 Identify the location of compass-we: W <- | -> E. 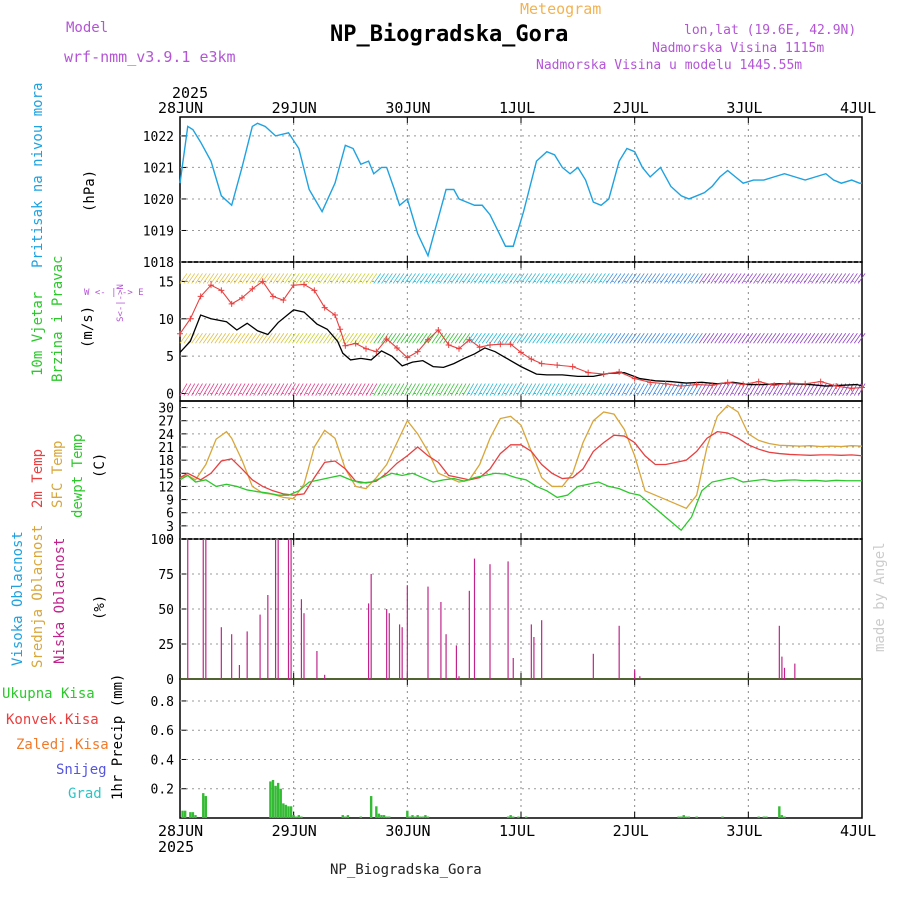
(114, 293).